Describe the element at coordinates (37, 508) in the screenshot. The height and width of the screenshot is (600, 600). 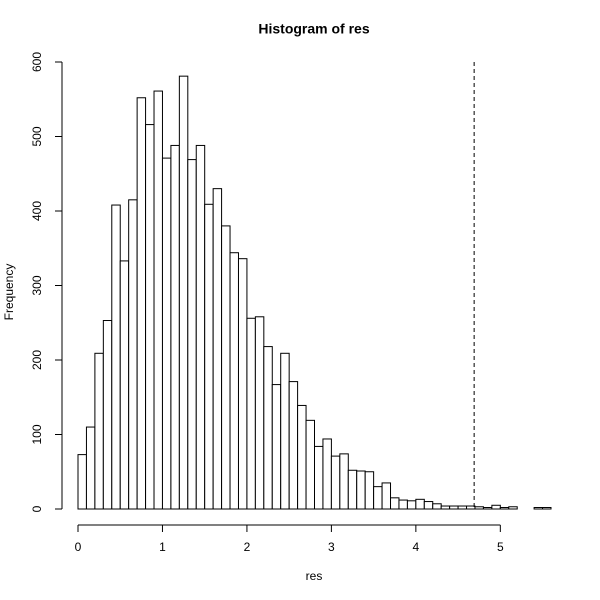
I see `y-tick-label: 0` at that location.